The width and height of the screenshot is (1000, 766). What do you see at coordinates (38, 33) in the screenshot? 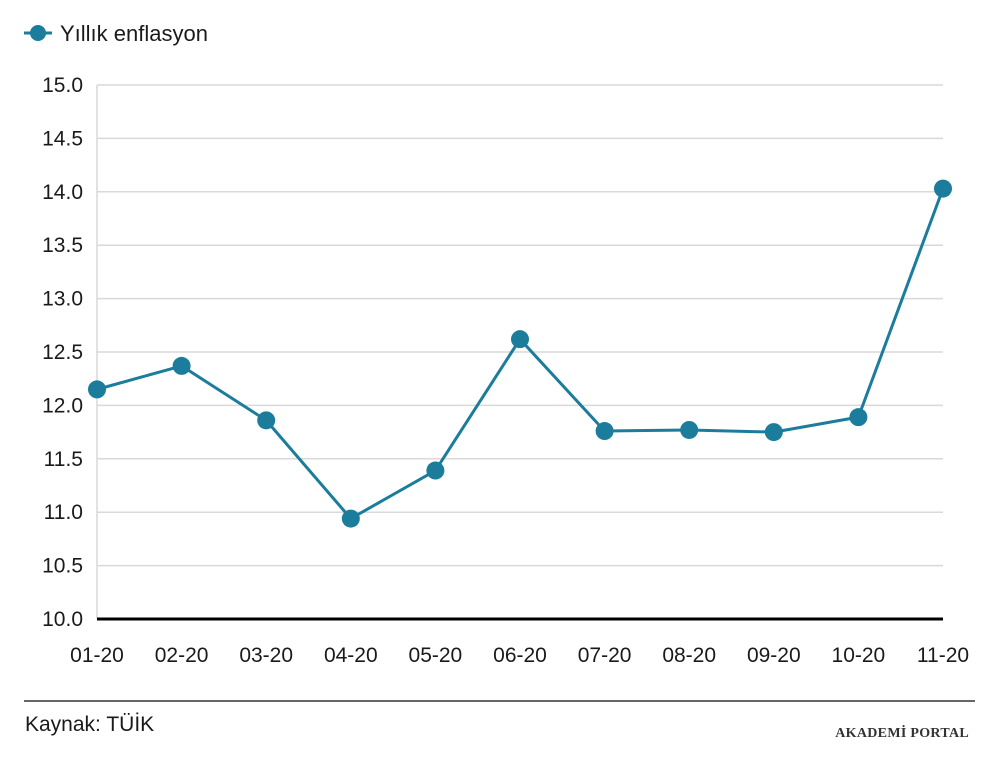
I see `legend-marker-icon` at bounding box center [38, 33].